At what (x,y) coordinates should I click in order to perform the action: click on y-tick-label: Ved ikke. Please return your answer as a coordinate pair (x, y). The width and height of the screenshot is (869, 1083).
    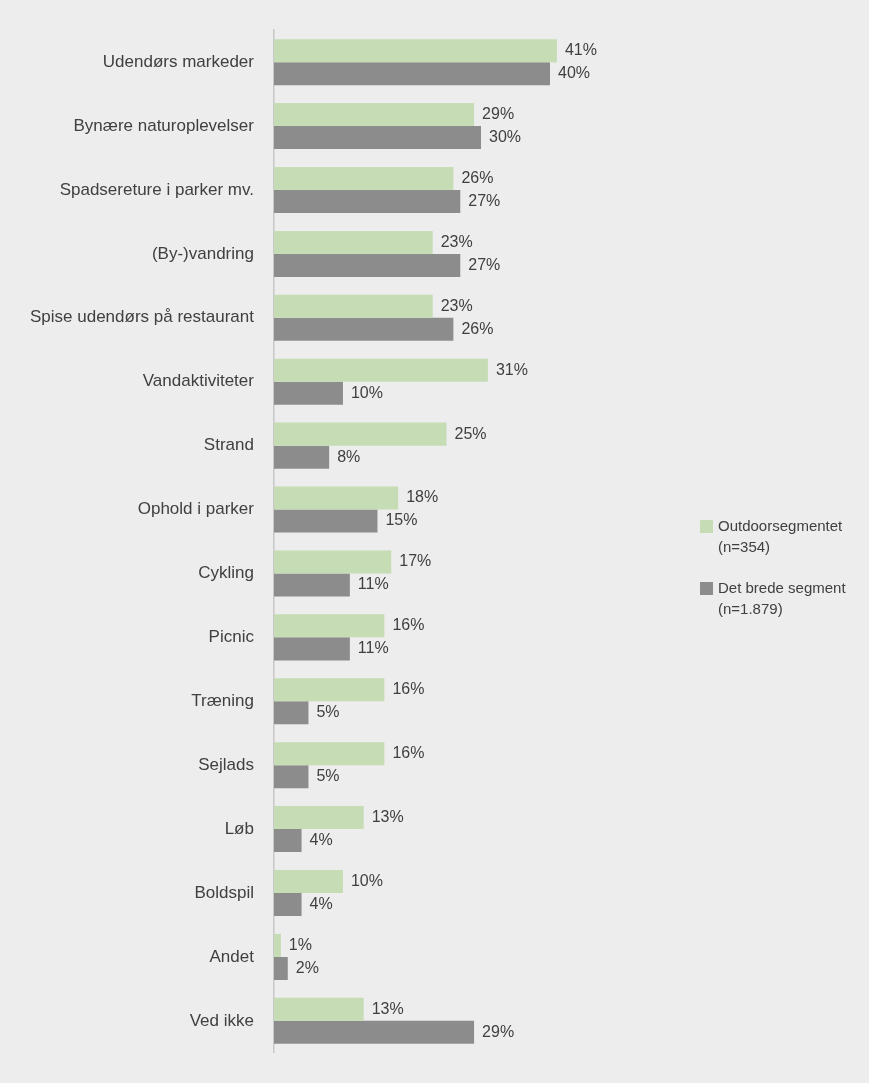
    Looking at the image, I should click on (221, 1020).